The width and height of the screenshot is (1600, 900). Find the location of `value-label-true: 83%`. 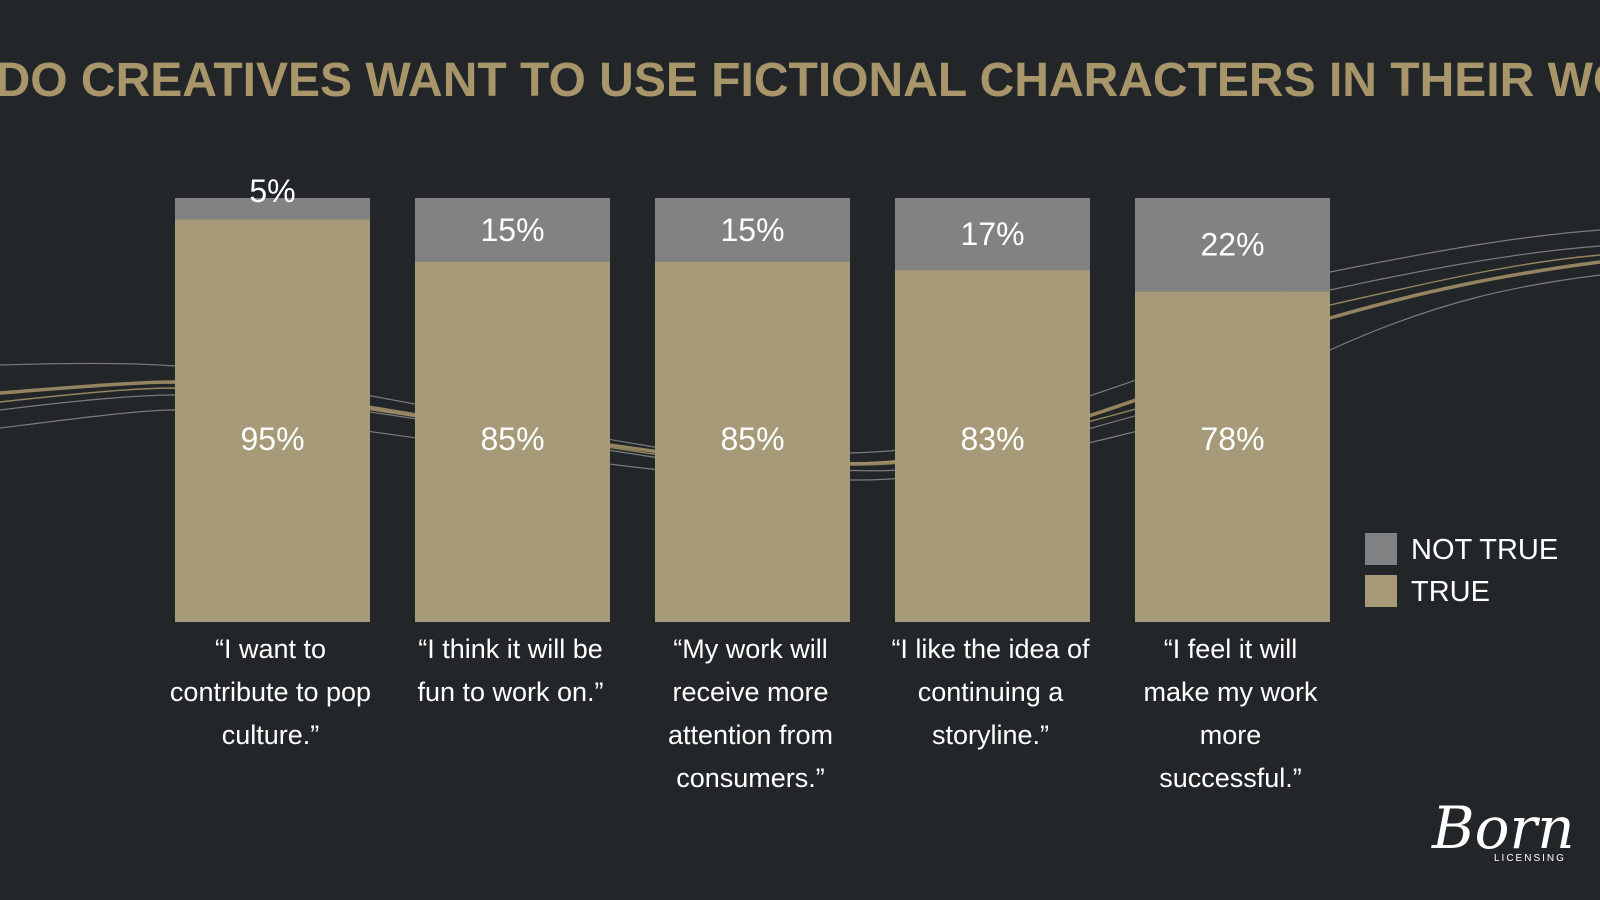

value-label-true: 83% is located at coordinates (992, 439).